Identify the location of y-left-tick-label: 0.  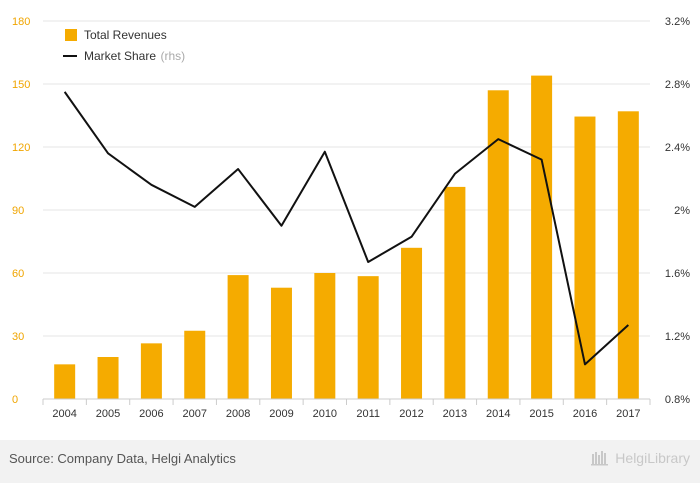
(15, 400).